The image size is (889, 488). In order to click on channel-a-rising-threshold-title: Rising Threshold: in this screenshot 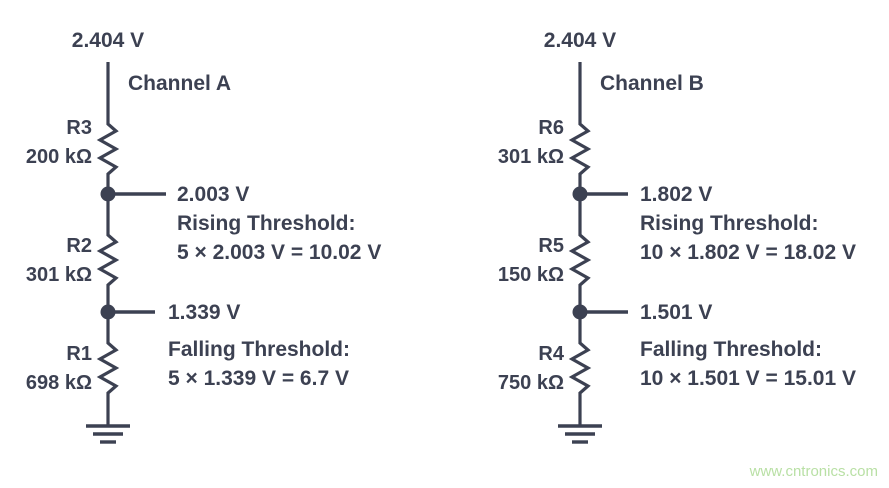, I will do `click(266, 223)`.